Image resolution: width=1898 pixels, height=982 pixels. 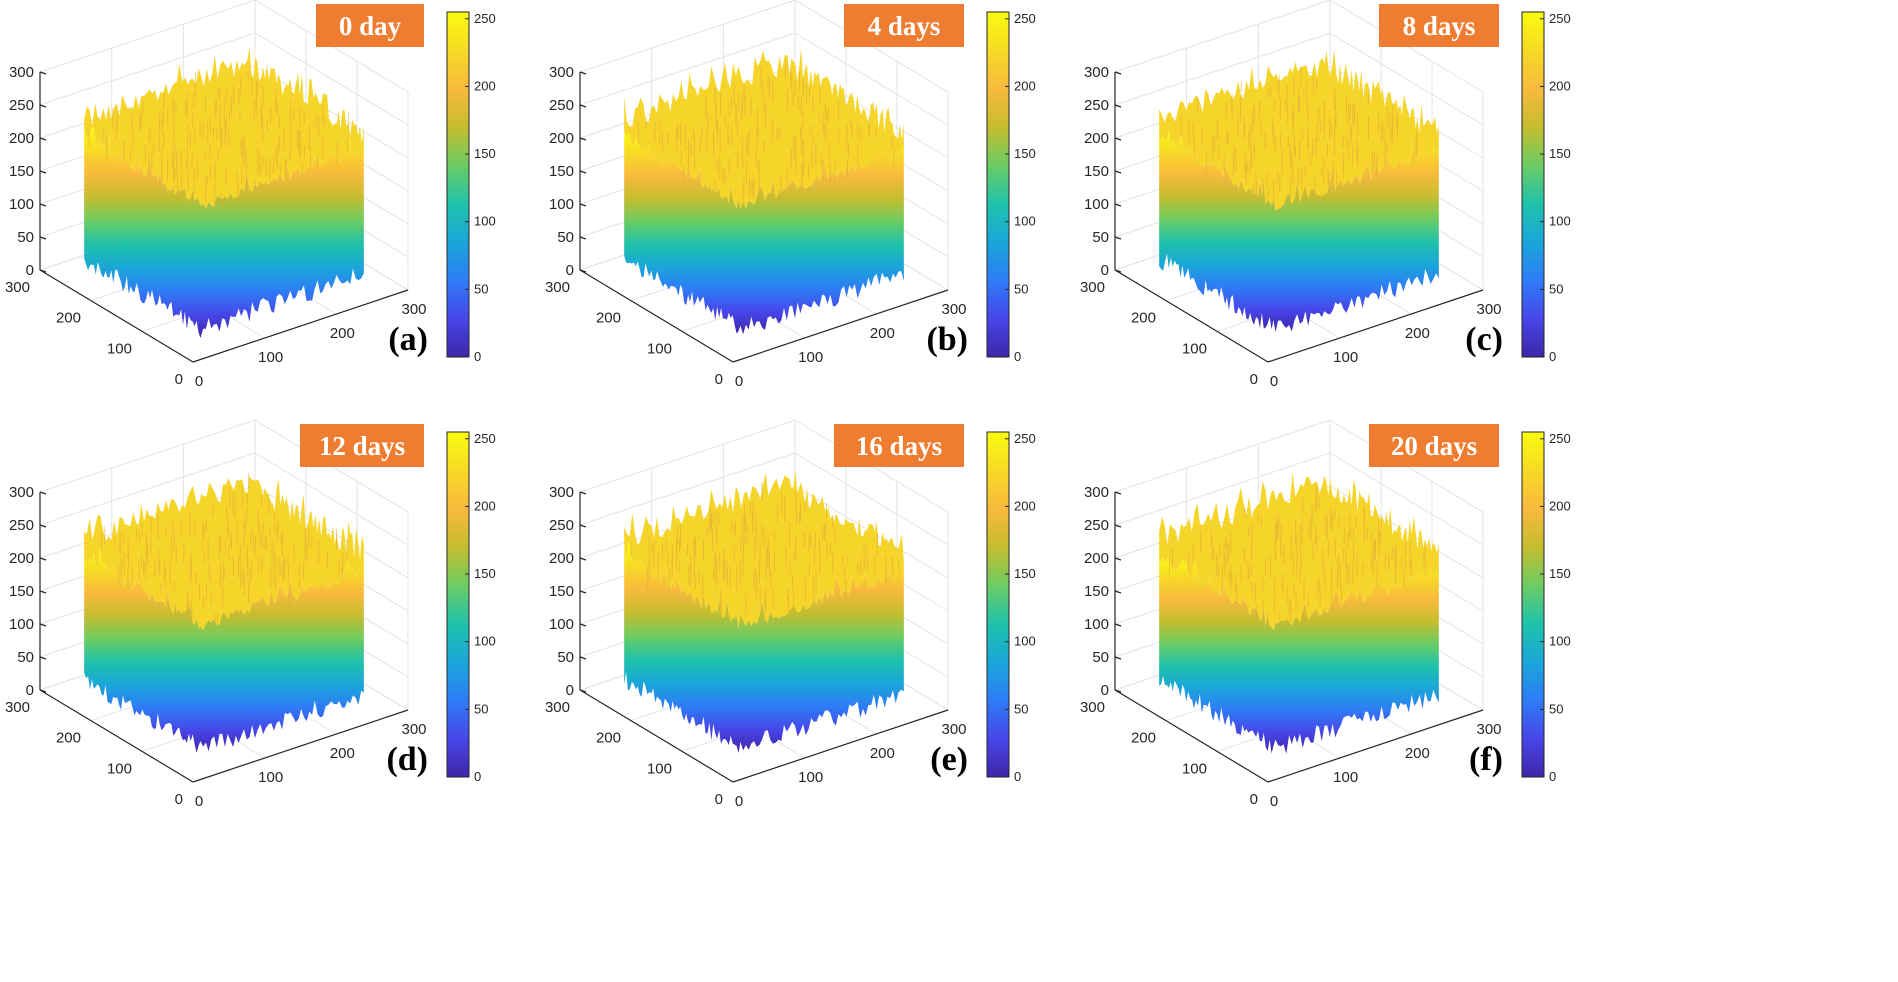 What do you see at coordinates (949, 759) in the screenshot?
I see `panel-letter: (e)` at bounding box center [949, 759].